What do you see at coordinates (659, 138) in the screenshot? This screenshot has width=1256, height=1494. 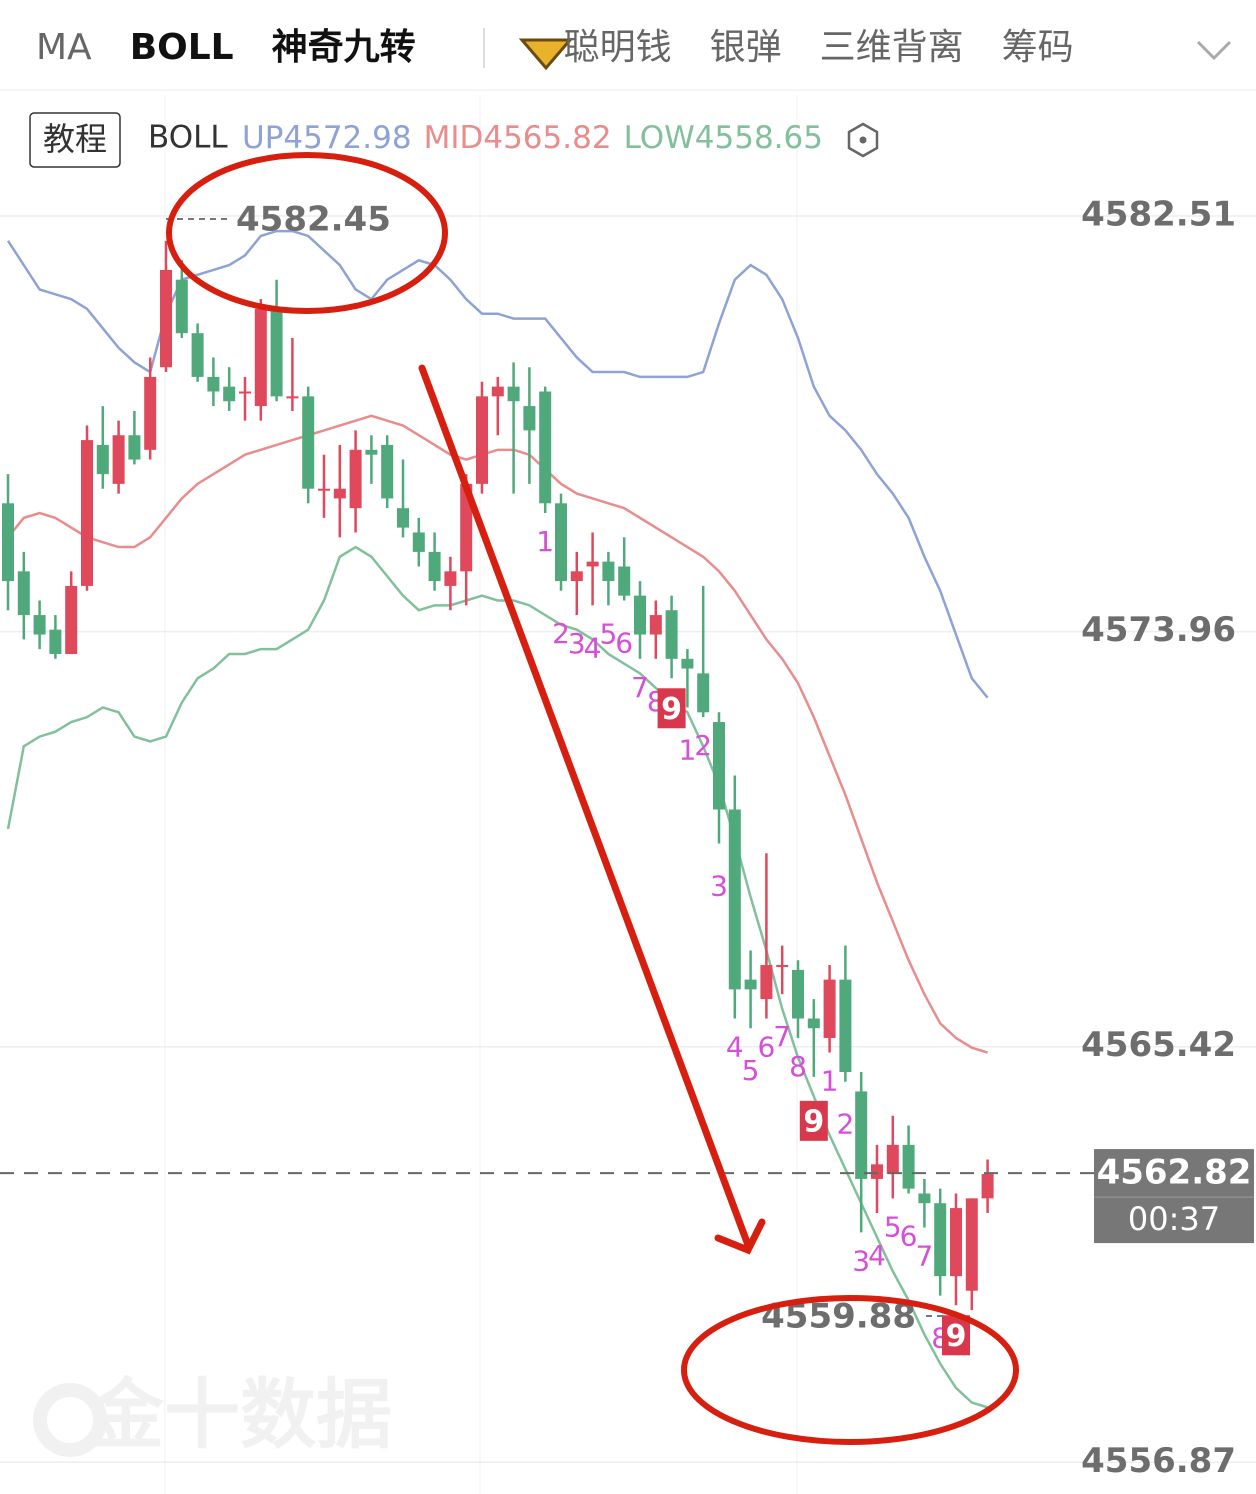 I see `legend-name: LOW` at bounding box center [659, 138].